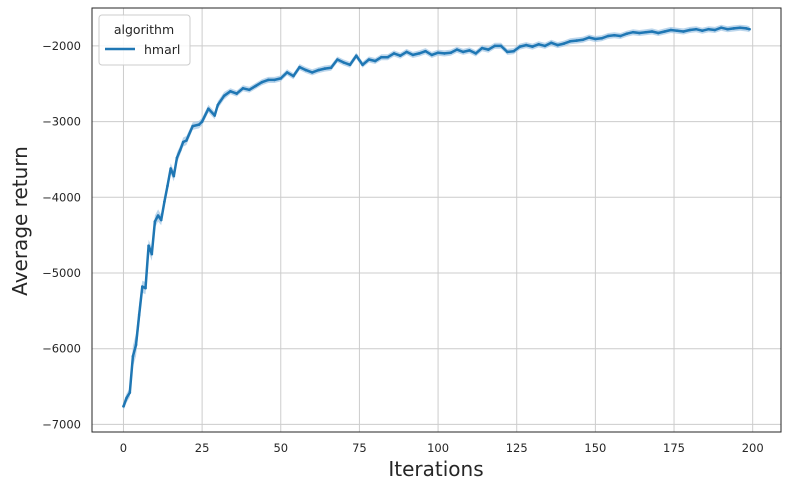 The image size is (790, 490). What do you see at coordinates (61, 197) in the screenshot?
I see `y-tick-label: −4000` at bounding box center [61, 197].